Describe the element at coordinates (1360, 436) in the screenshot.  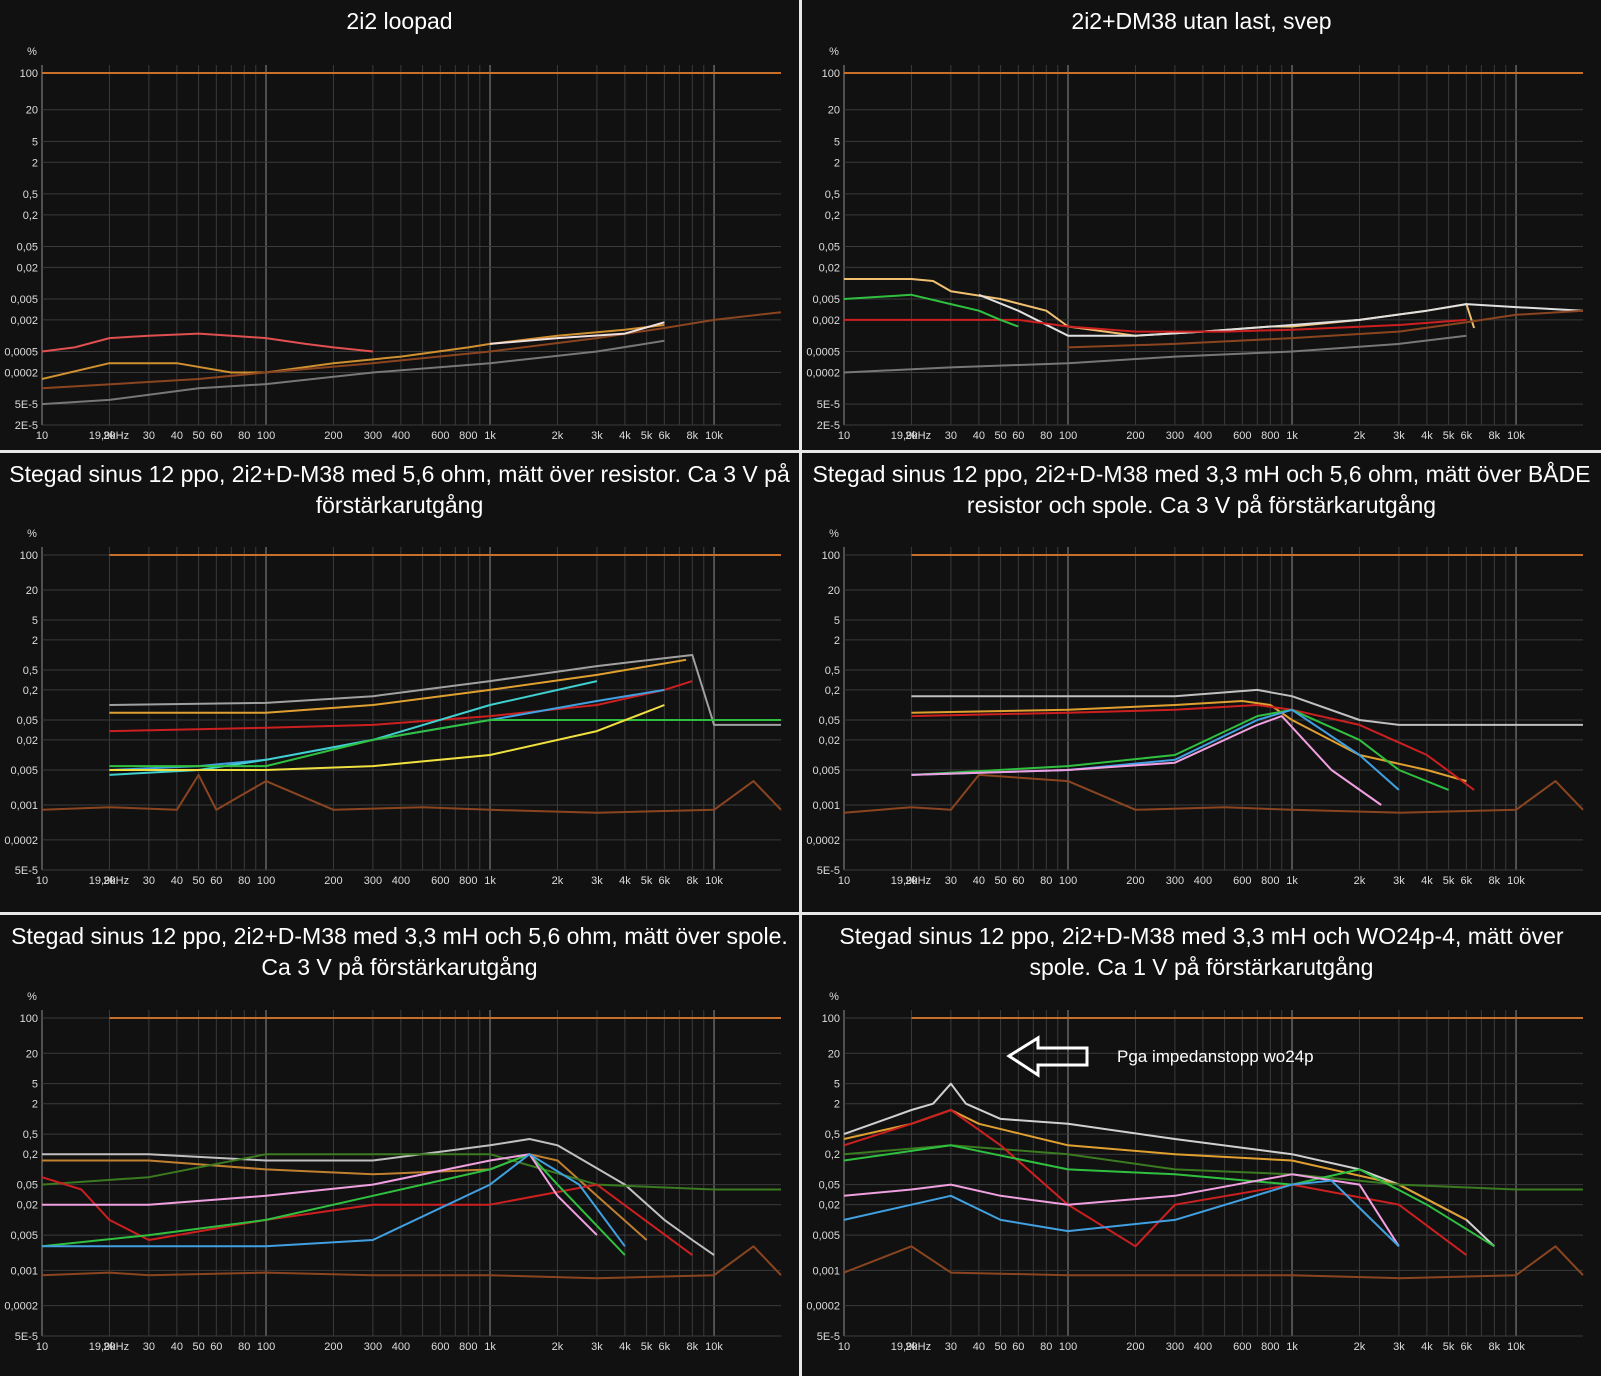
I see `x-tick-label: 2k` at that location.